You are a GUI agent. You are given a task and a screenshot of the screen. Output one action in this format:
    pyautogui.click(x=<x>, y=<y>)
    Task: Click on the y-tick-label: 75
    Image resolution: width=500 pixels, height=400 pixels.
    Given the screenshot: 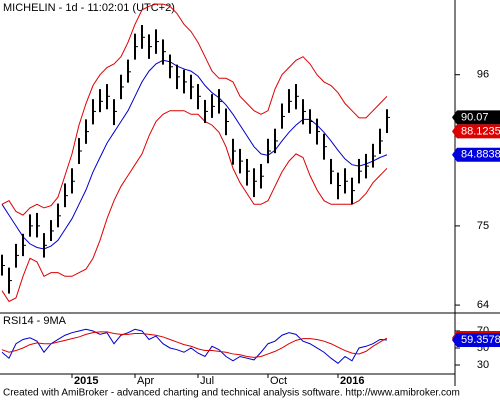 What is the action you would take?
    pyautogui.click(x=483, y=226)
    